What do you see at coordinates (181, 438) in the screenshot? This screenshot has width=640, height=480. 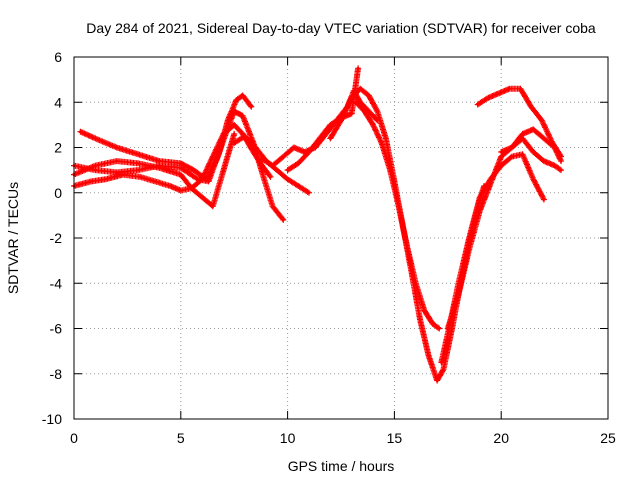 I see `x-tick-label: 5` at bounding box center [181, 438].